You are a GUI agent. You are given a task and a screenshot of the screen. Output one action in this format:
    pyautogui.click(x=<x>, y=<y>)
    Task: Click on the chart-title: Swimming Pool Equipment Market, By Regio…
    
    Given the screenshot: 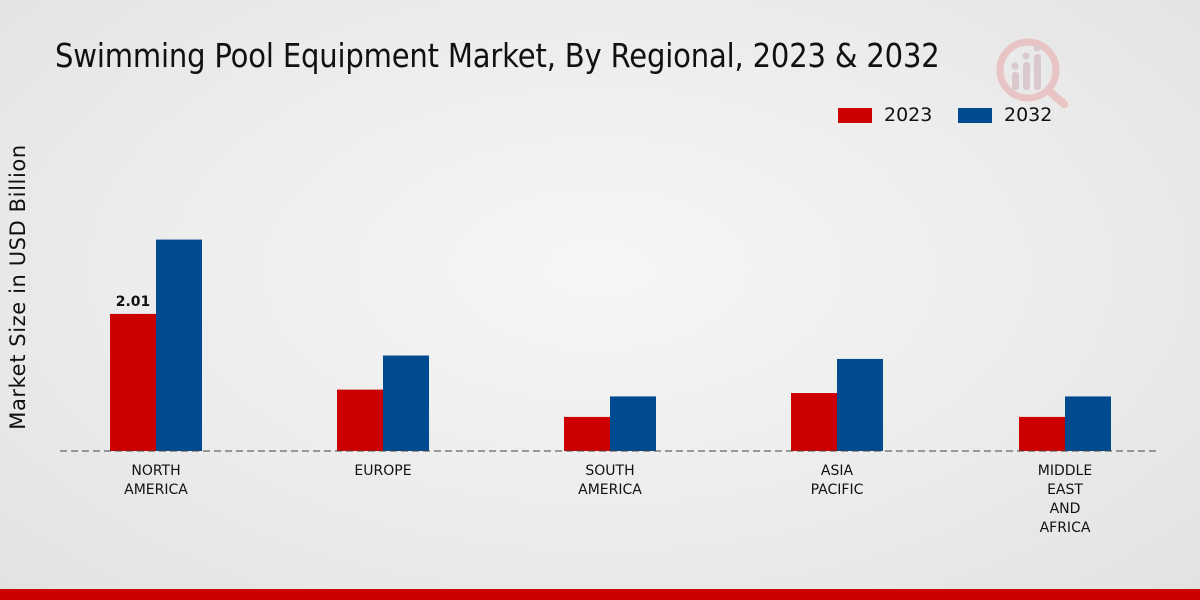 What is the action you would take?
    pyautogui.click(x=497, y=55)
    